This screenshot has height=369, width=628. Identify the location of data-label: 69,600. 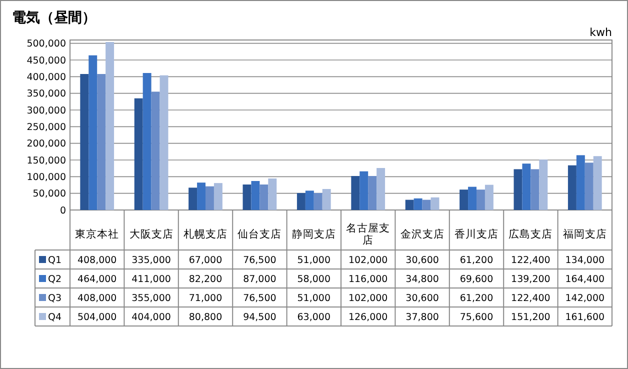
(477, 279).